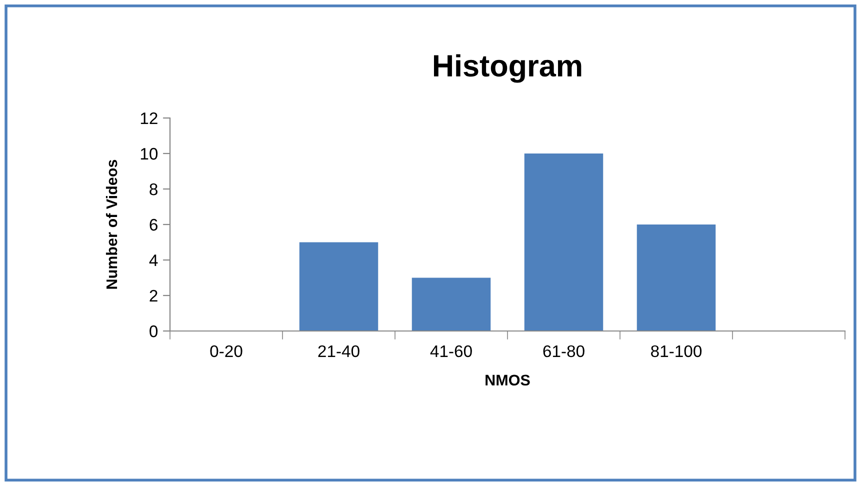  I want to click on x-tick-label: 81-100, so click(676, 351).